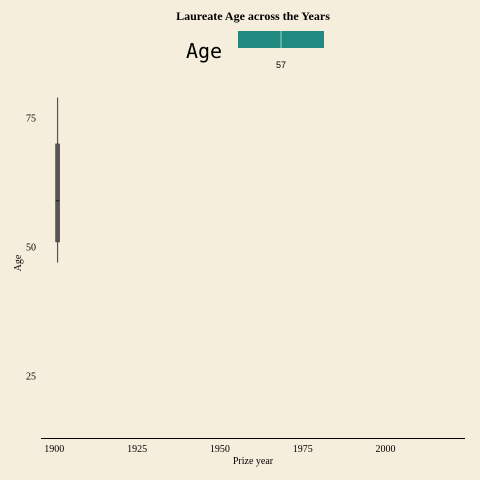 Image resolution: width=480 pixels, height=480 pixels. I want to click on legend-tick-label: 57, so click(281, 65).